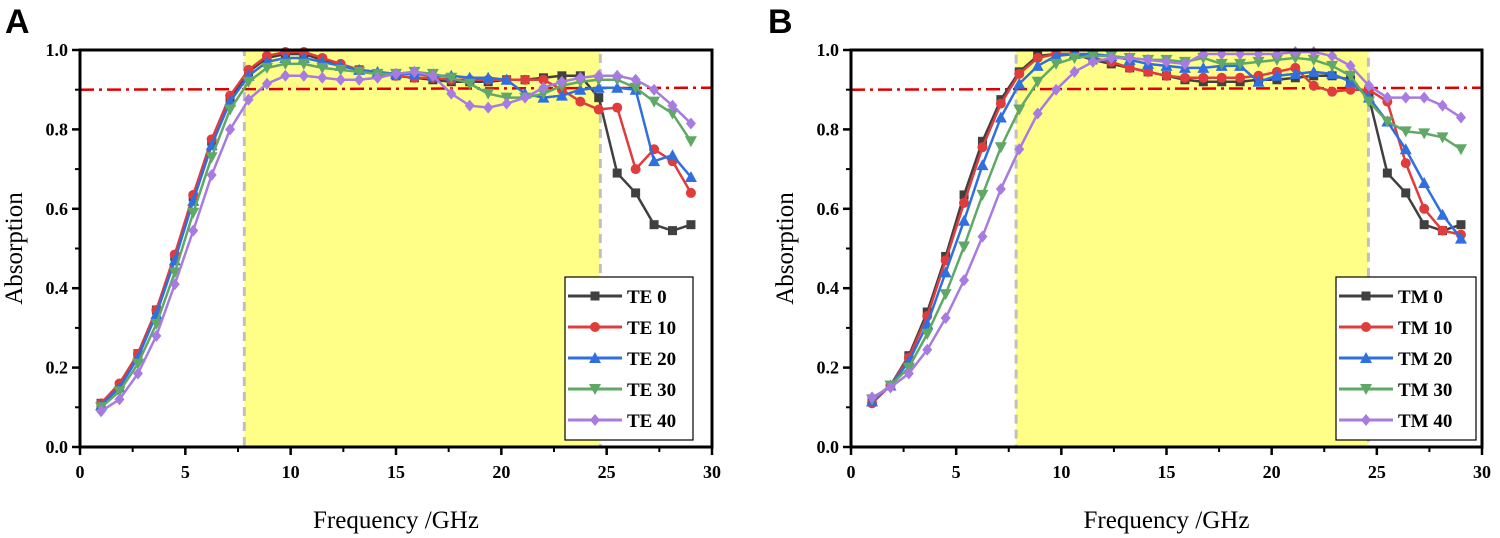 This screenshot has width=1500, height=538. Describe the element at coordinates (1377, 472) in the screenshot. I see `x-tick-label: 25` at that location.